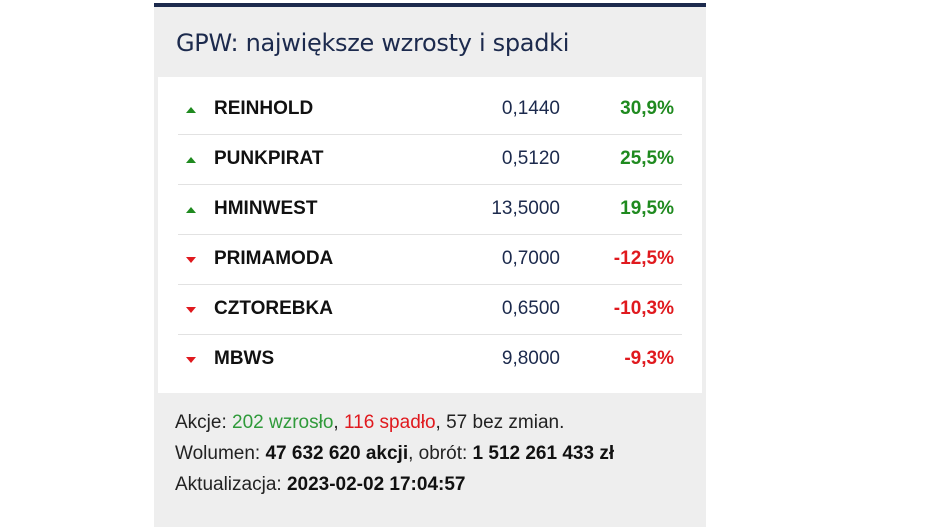 Image resolution: width=936 pixels, height=527 pixels. What do you see at coordinates (264, 108) in the screenshot?
I see `ticker: REINHOLD` at bounding box center [264, 108].